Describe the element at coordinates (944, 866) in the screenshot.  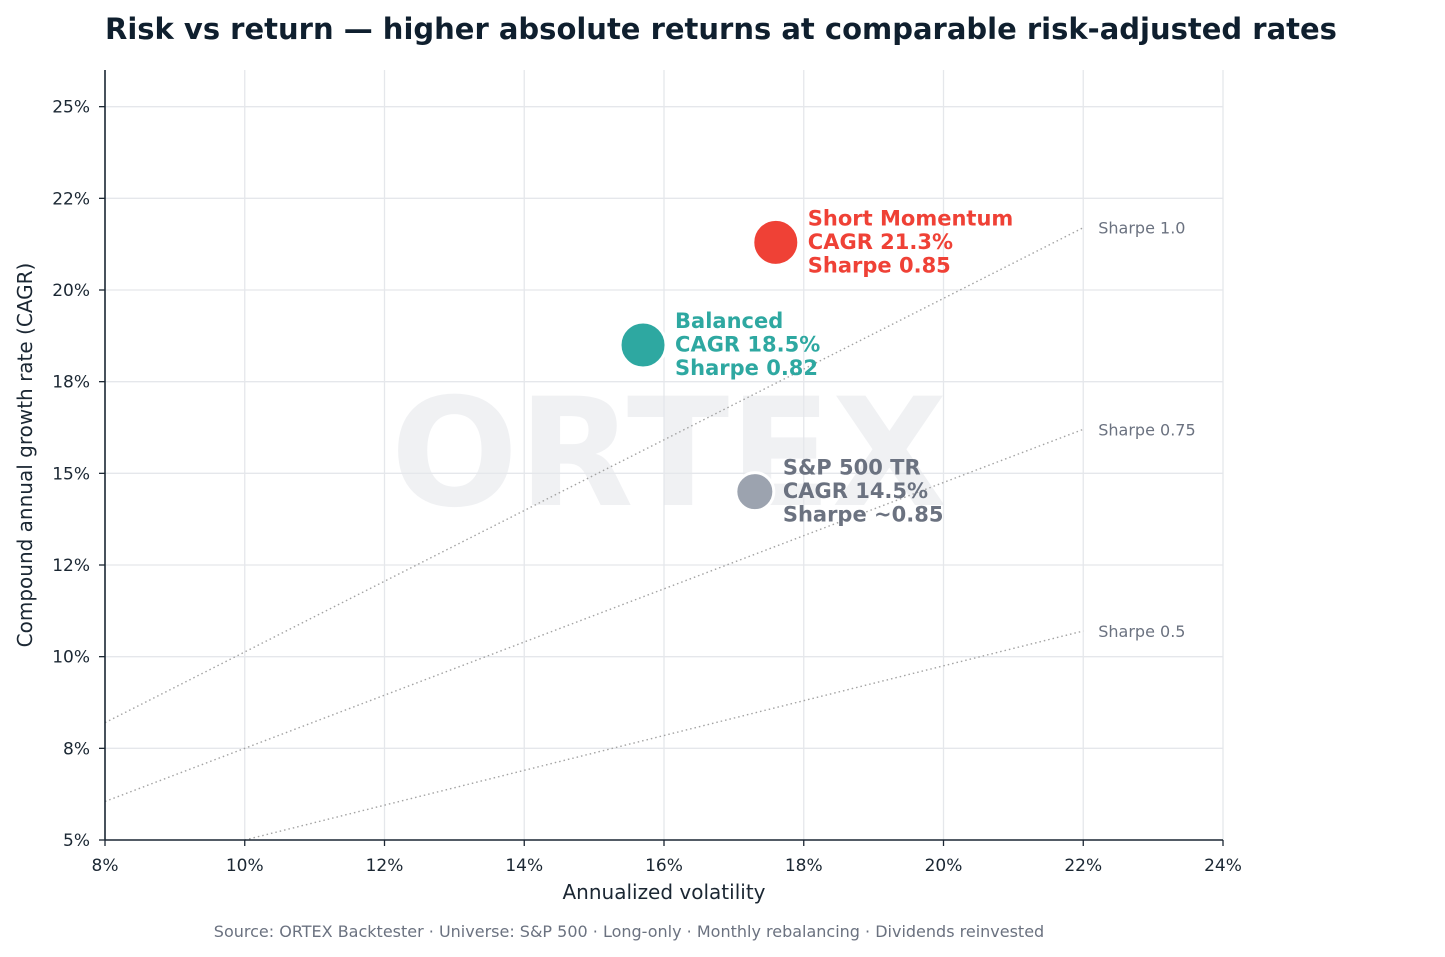
I see `x-tick-label: 20%` at that location.